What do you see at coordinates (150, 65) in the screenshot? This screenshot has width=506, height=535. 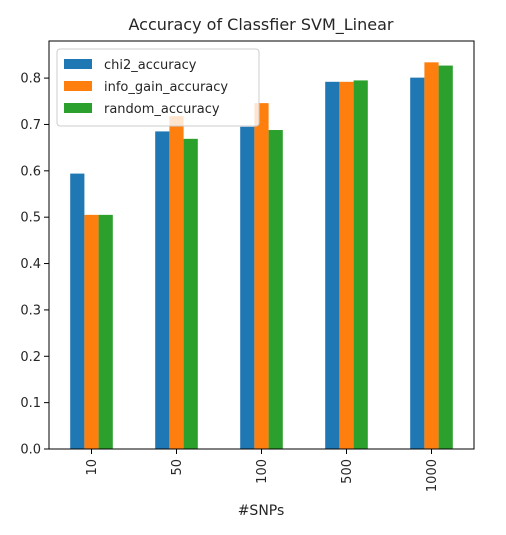 I see `legend-label-chi2_accuracy: chi2_accuracy` at bounding box center [150, 65].